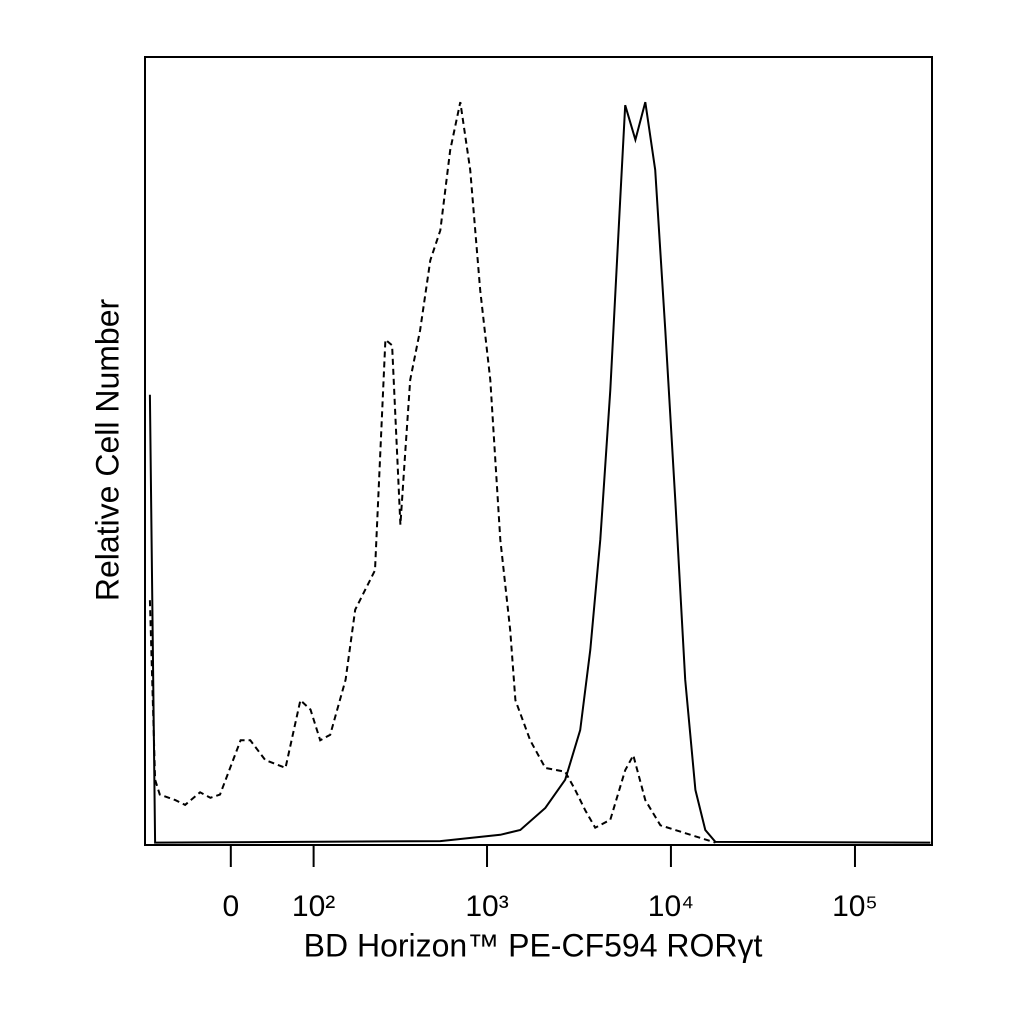 The width and height of the screenshot is (1024, 1024). Describe the element at coordinates (855, 906) in the screenshot. I see `x-tick-label: 10⁵` at that location.